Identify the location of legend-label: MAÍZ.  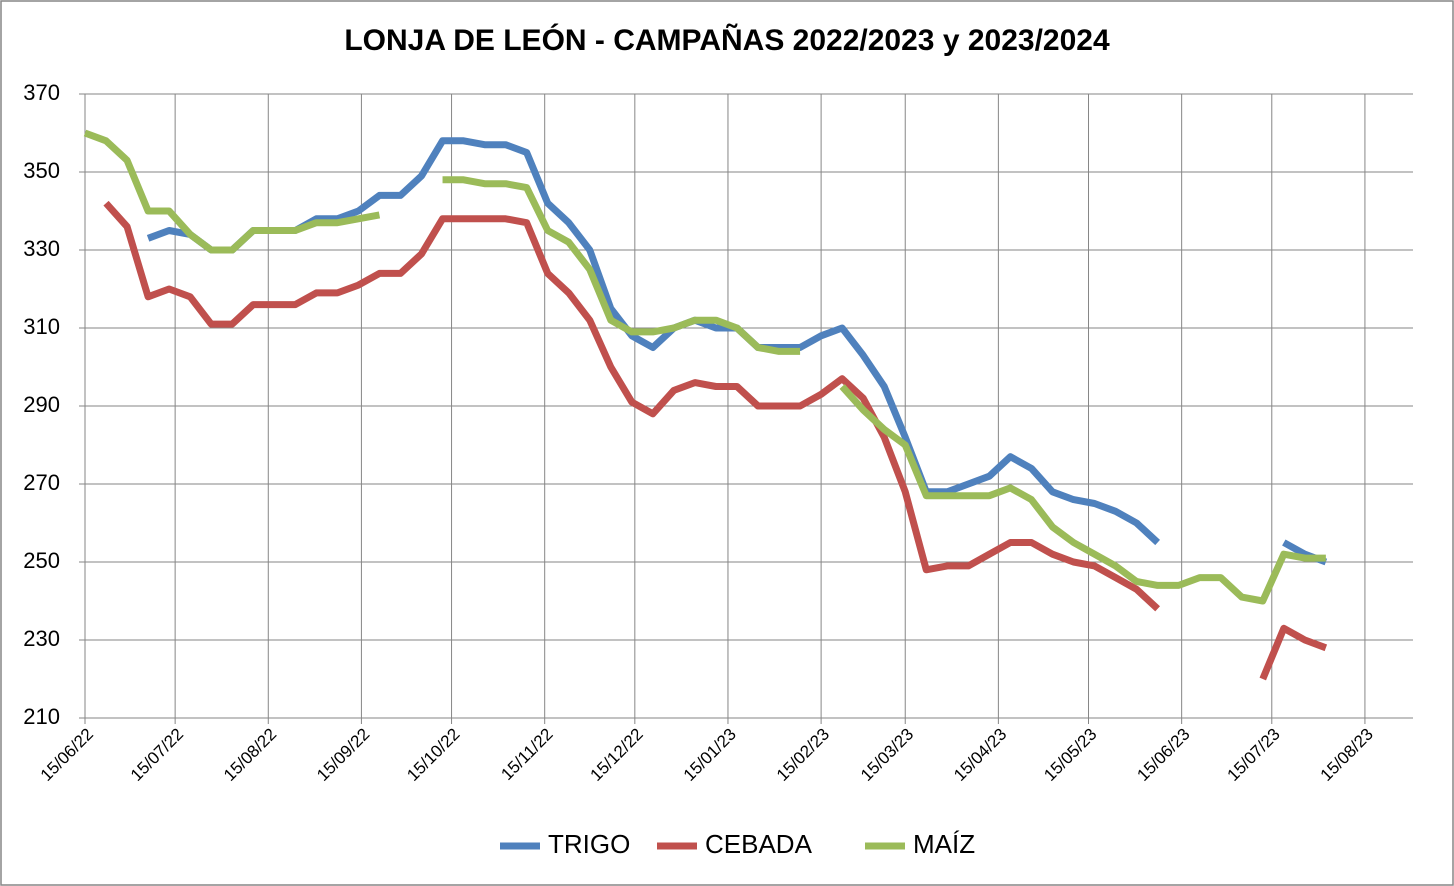
(944, 844).